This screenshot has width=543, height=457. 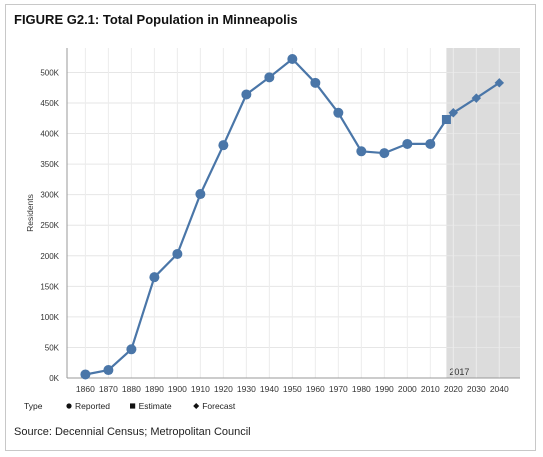 What do you see at coordinates (49, 225) in the screenshot?
I see `y-tick-label: 250K` at bounding box center [49, 225].